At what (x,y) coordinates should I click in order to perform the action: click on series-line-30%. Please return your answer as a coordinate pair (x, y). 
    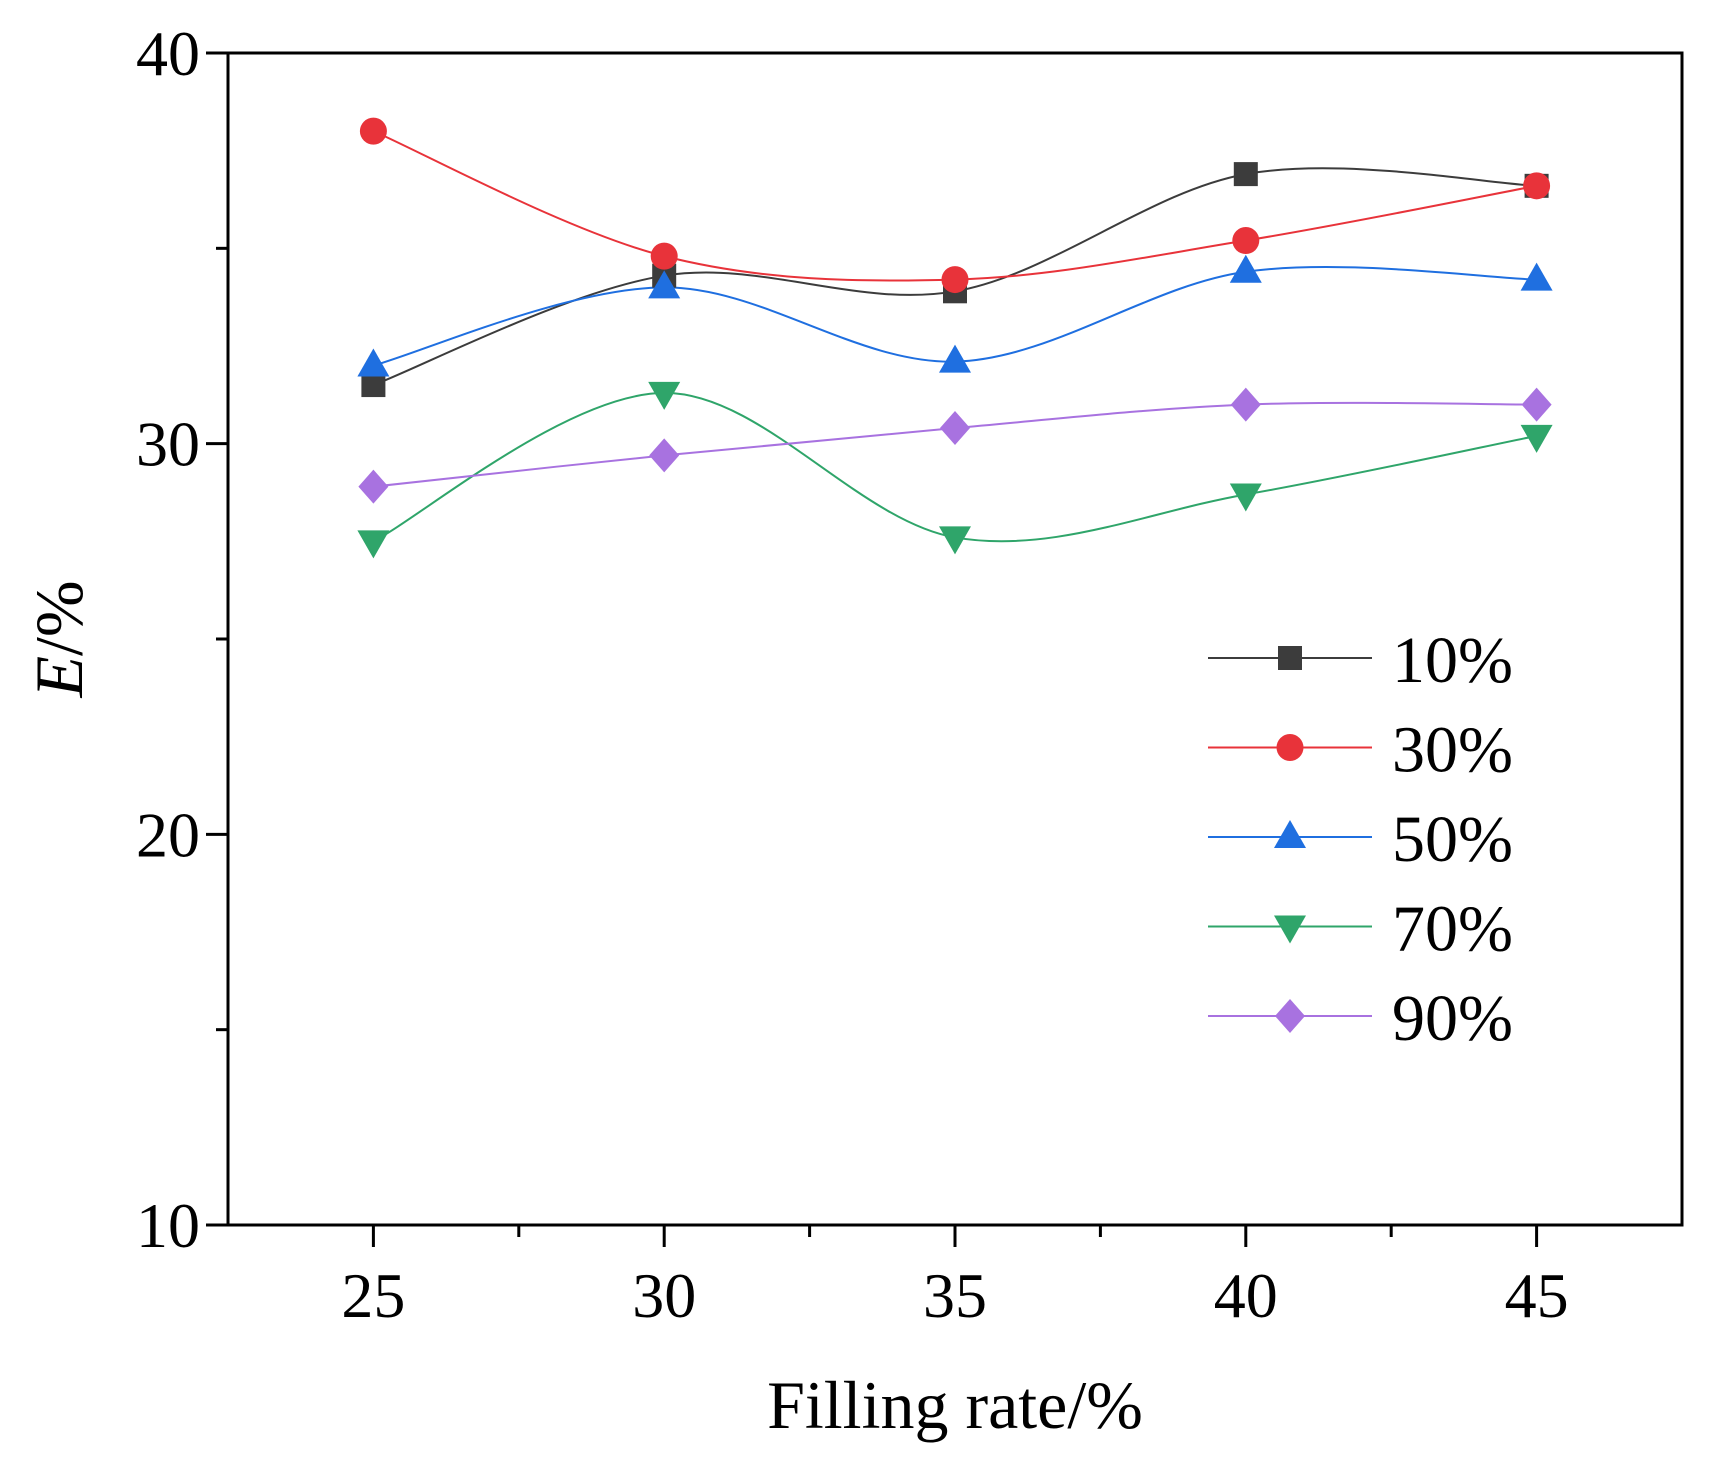
    Looking at the image, I should click on (955, 206).